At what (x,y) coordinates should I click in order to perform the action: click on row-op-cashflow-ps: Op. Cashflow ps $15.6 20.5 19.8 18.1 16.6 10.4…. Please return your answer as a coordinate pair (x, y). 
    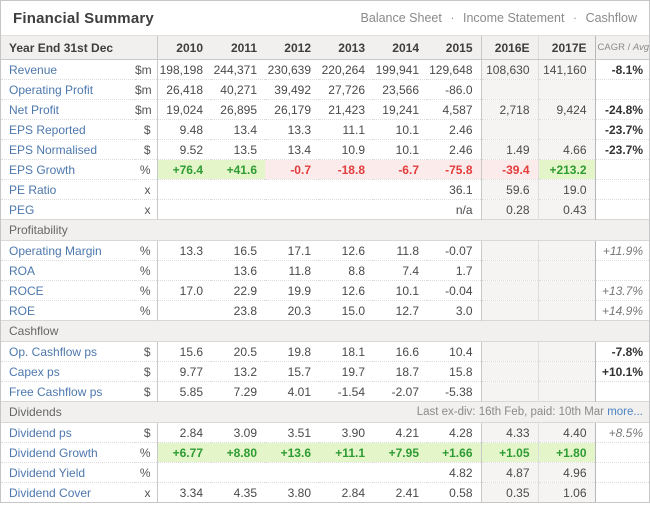
    Looking at the image, I should click on (325, 351).